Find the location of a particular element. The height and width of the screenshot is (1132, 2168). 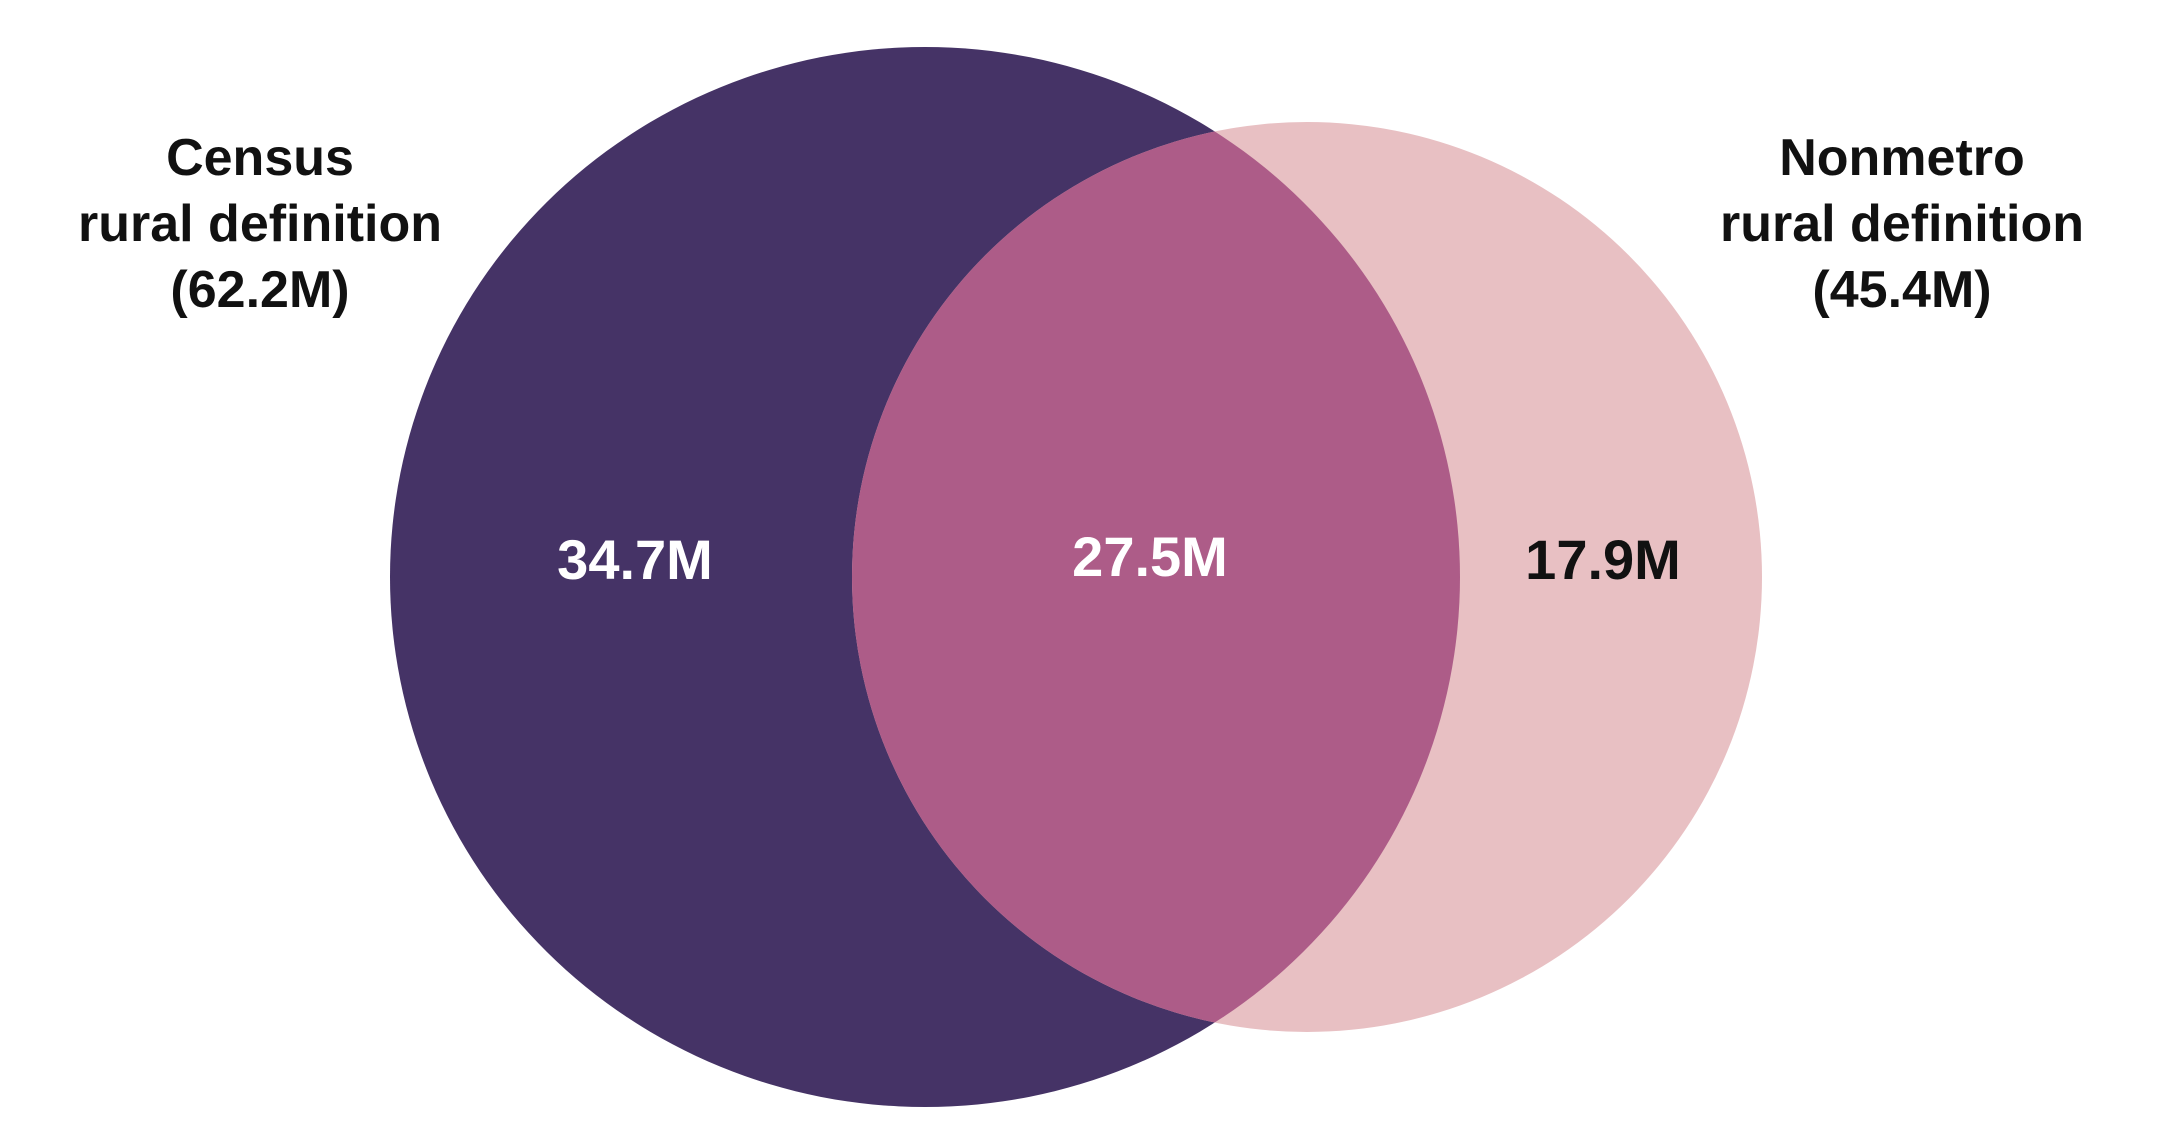

nonmetro-rural-title-line2: rural definition is located at coordinates (1902, 224).